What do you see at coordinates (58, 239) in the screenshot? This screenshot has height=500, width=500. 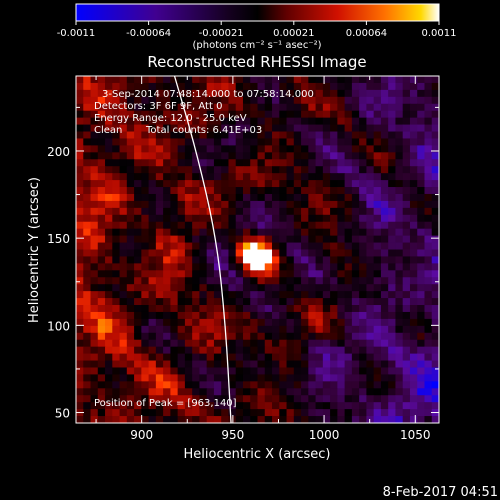 I see `y-tick-label: 150` at bounding box center [58, 239].